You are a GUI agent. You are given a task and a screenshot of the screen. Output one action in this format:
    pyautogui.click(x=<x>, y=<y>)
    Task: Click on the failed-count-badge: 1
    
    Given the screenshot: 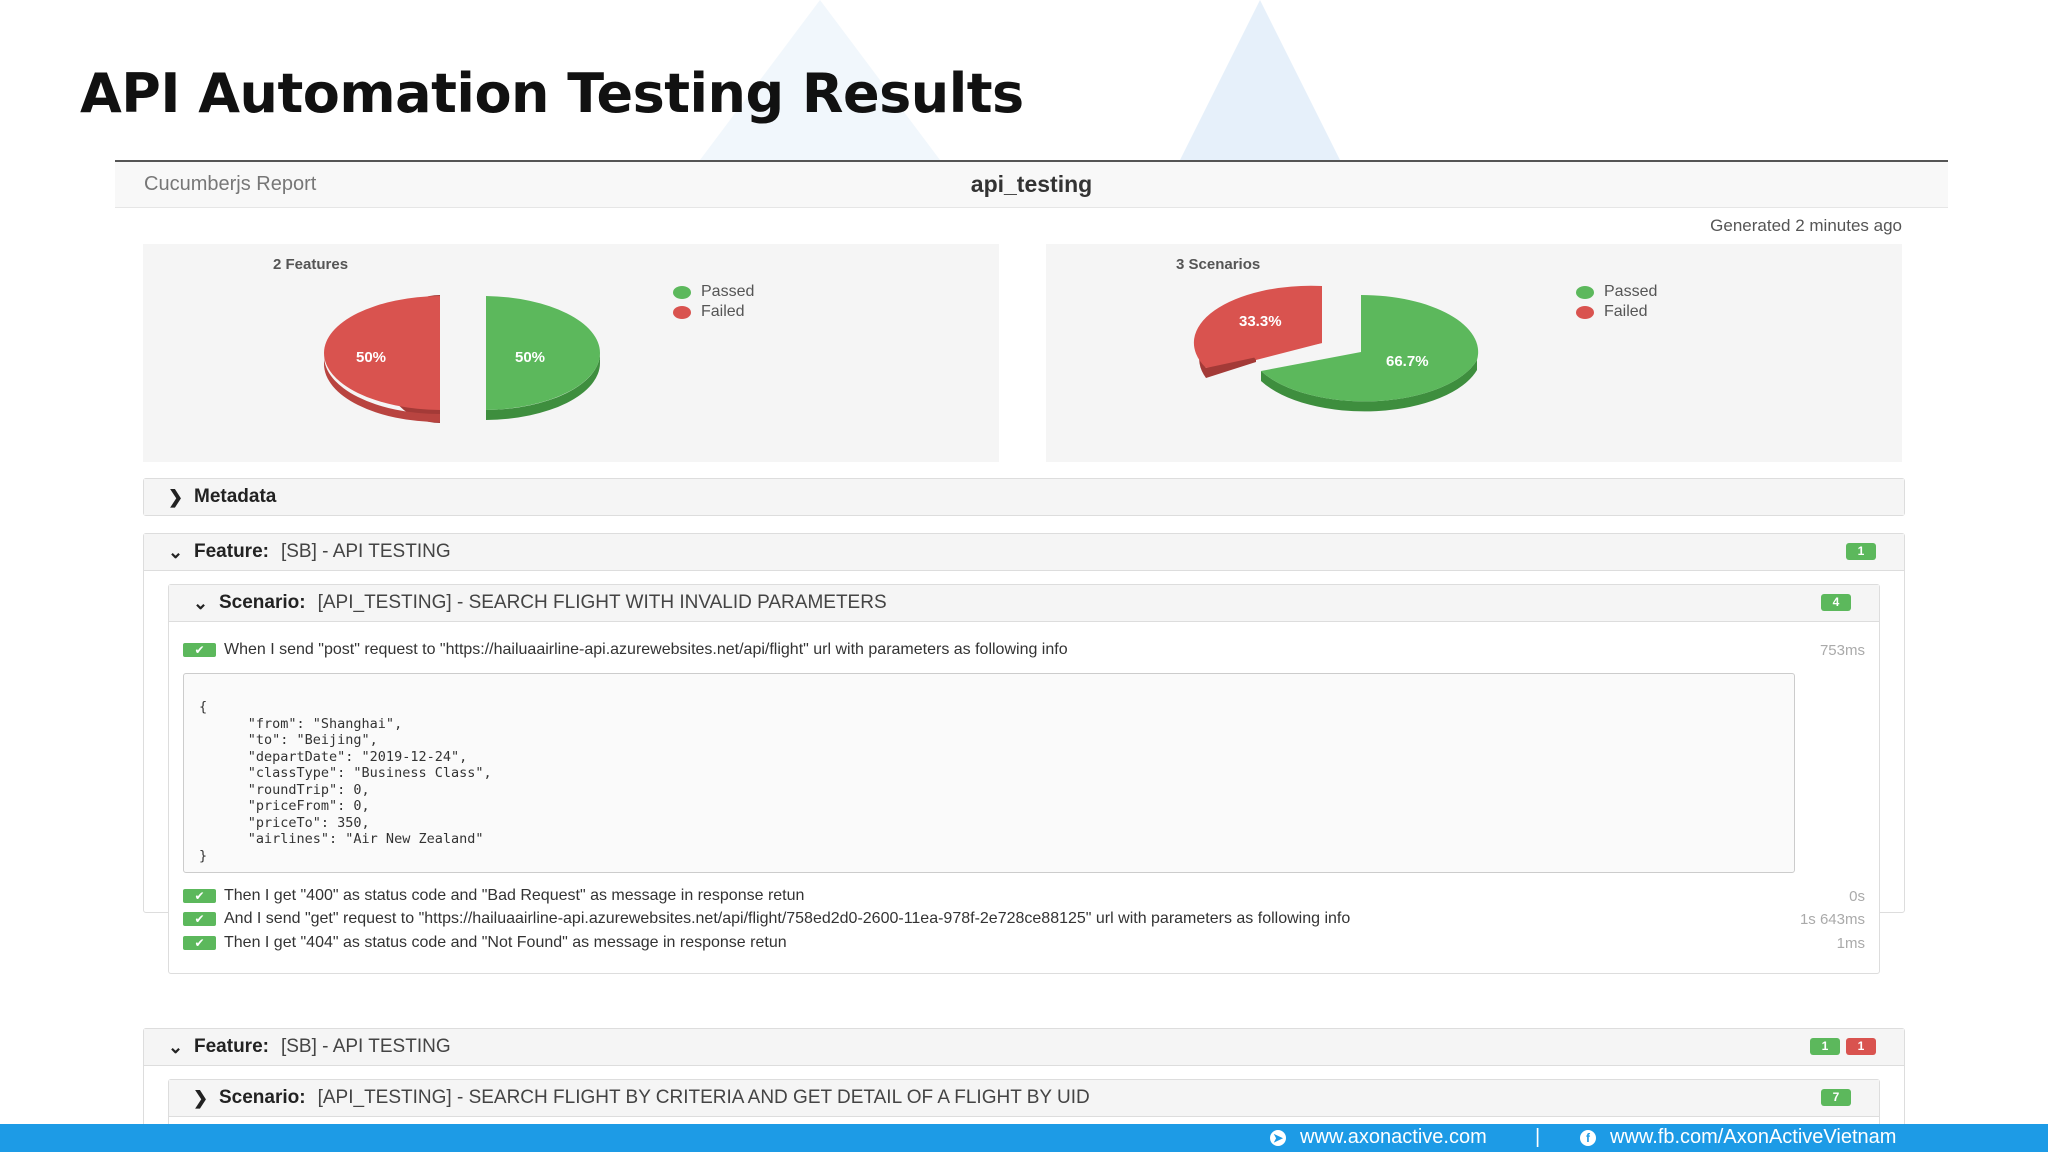 What is the action you would take?
    pyautogui.click(x=1861, y=1046)
    